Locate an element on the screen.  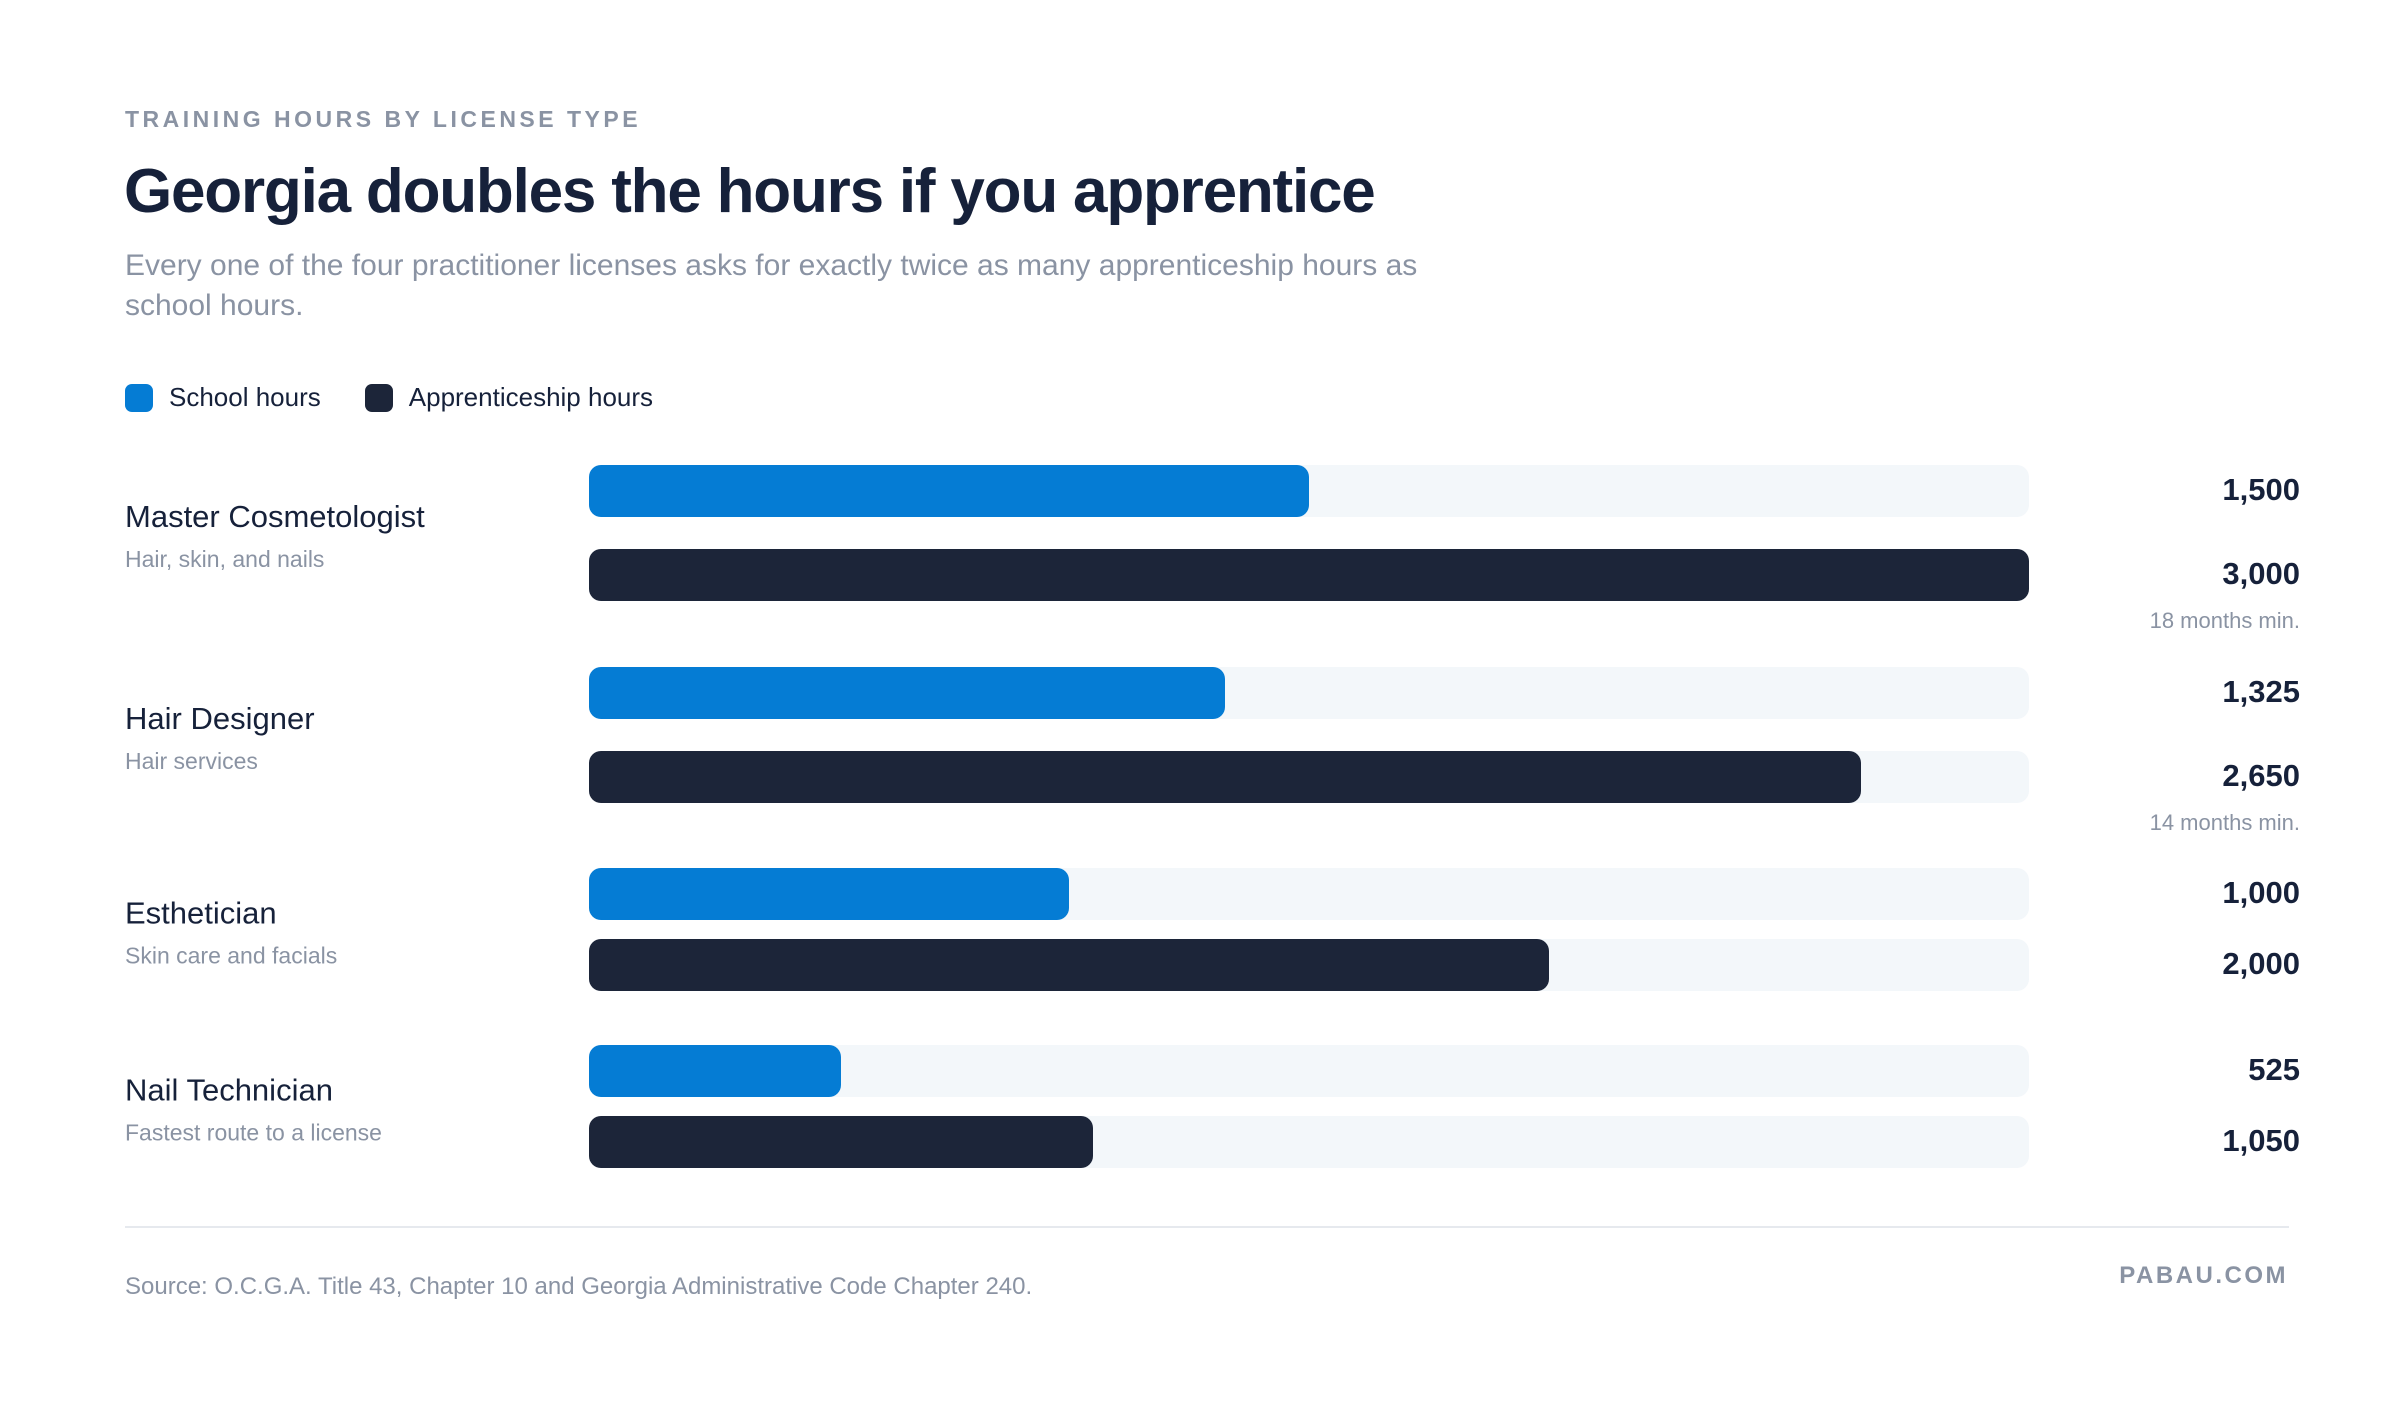
legend-swatch-school is located at coordinates (139, 397).